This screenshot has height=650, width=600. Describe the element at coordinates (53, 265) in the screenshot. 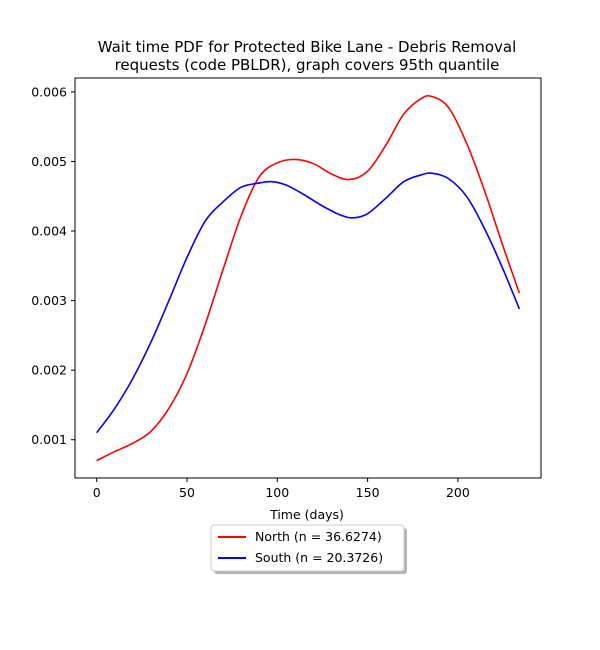

I see `y-axis-ticks: 0.001 0.002 0.003 0.004 0.005 0.006` at that location.